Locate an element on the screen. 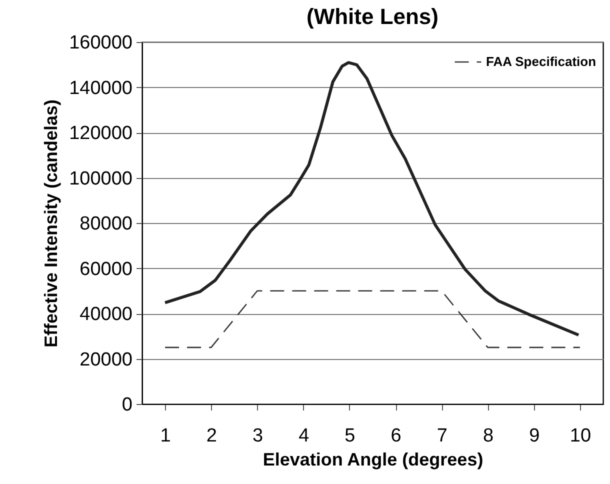 The width and height of the screenshot is (610, 484). x-tick-label: 8 is located at coordinates (488, 436).